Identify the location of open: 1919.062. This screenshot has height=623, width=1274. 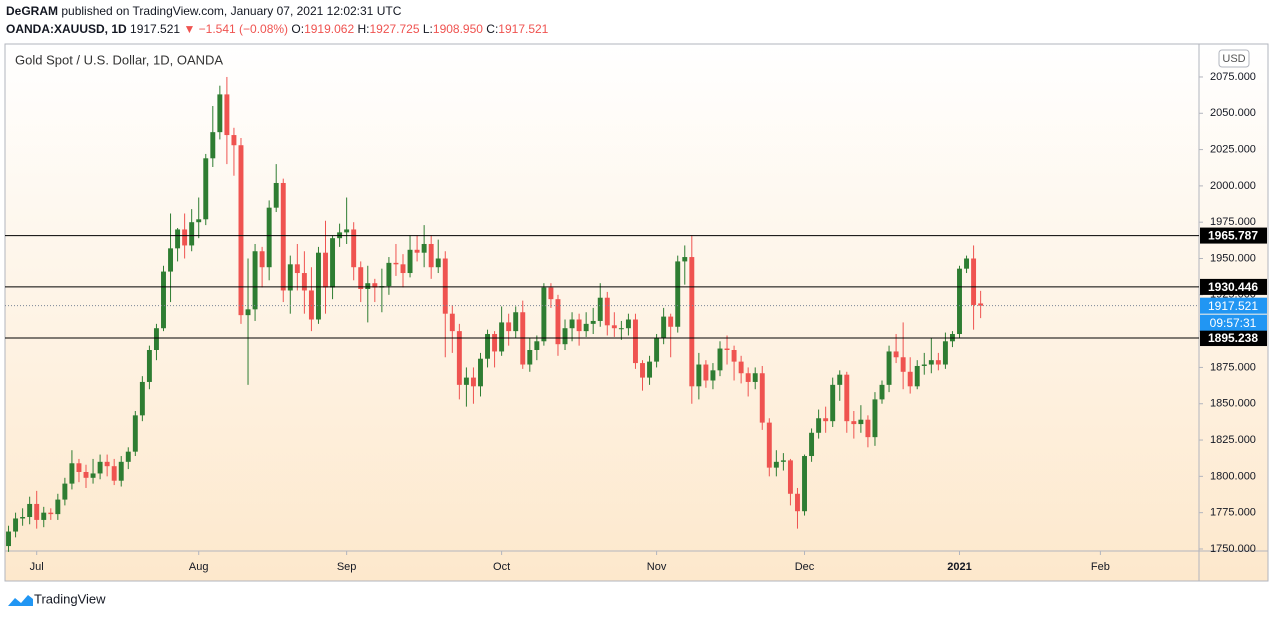
(329, 29).